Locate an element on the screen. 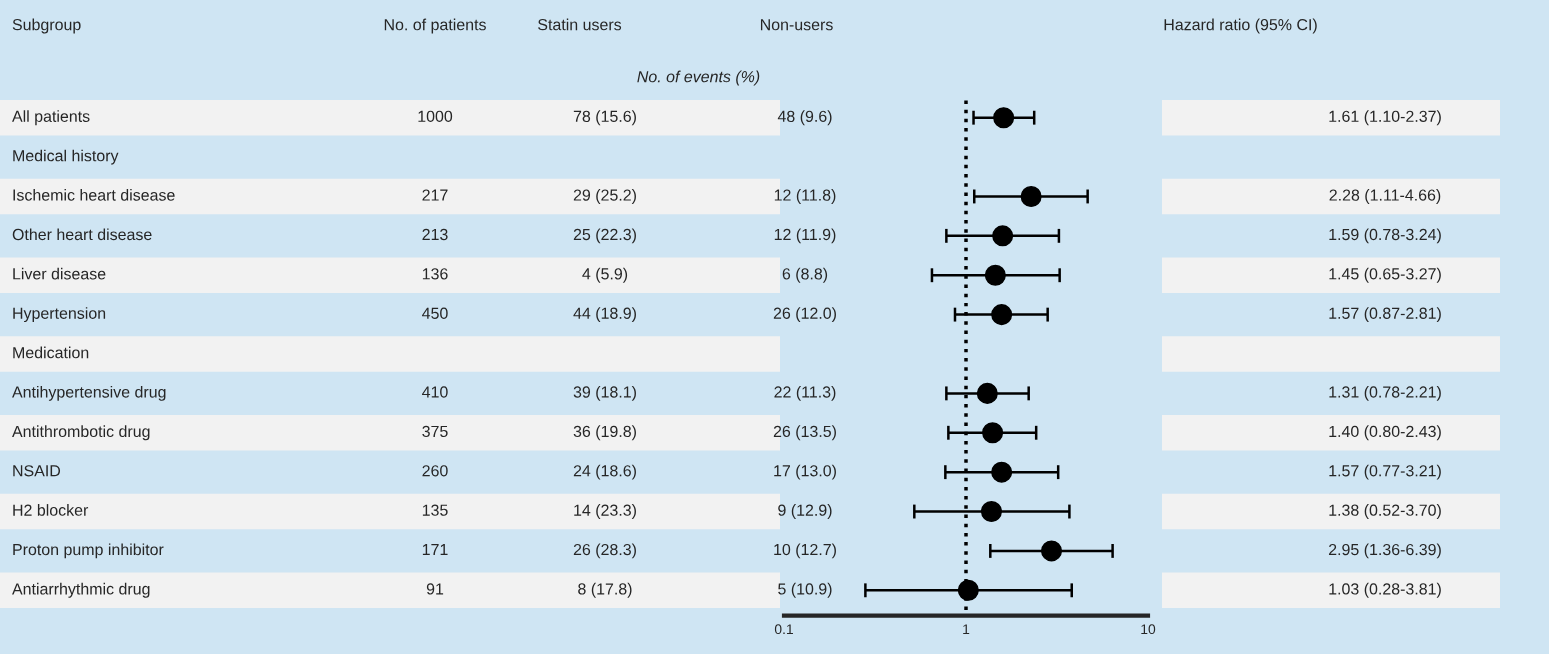 The width and height of the screenshot is (1549, 654). annotation: 6 (8.8) is located at coordinates (805, 275).